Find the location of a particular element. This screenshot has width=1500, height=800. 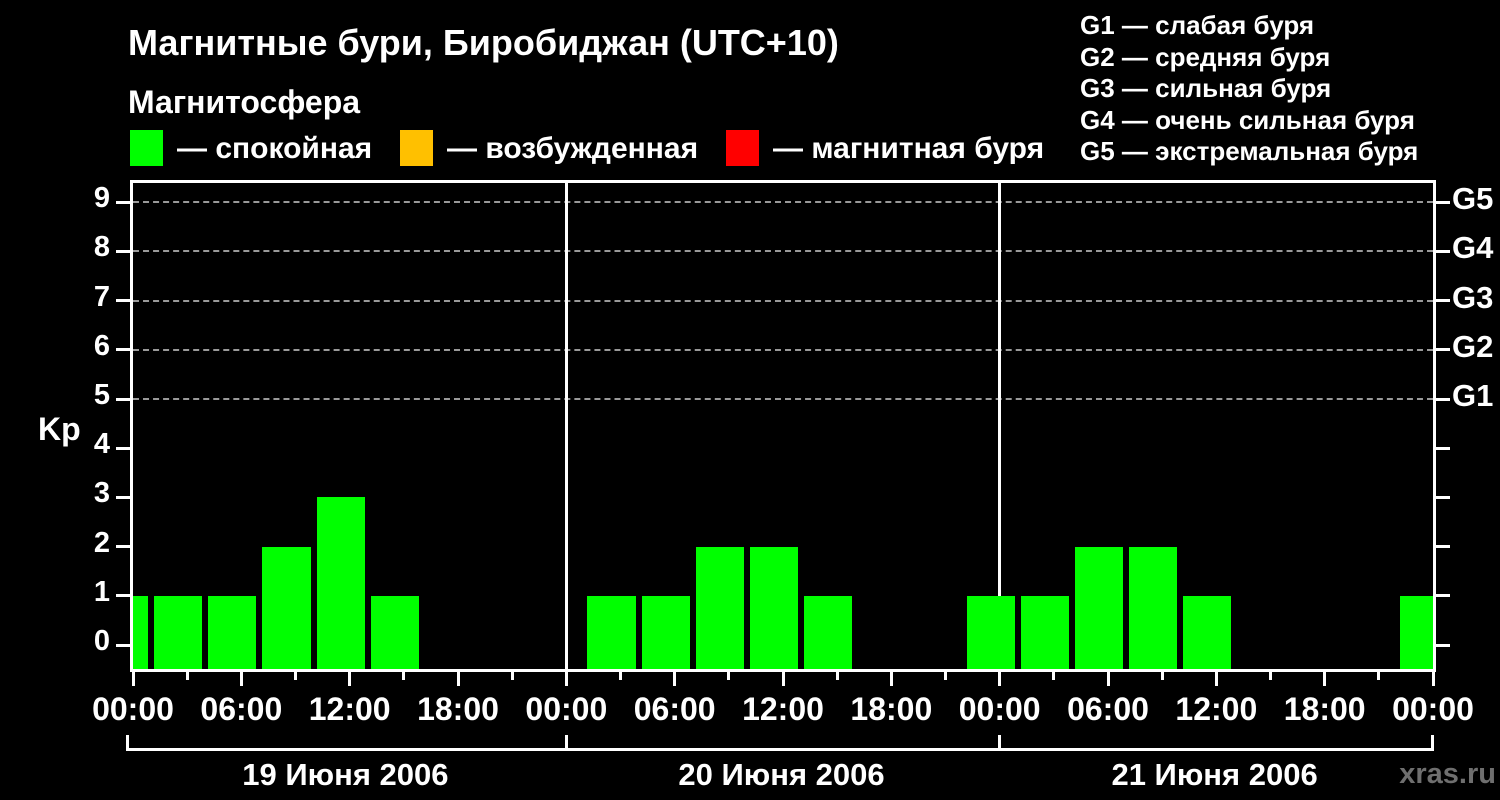

date-bracket-line is located at coordinates (780, 749).